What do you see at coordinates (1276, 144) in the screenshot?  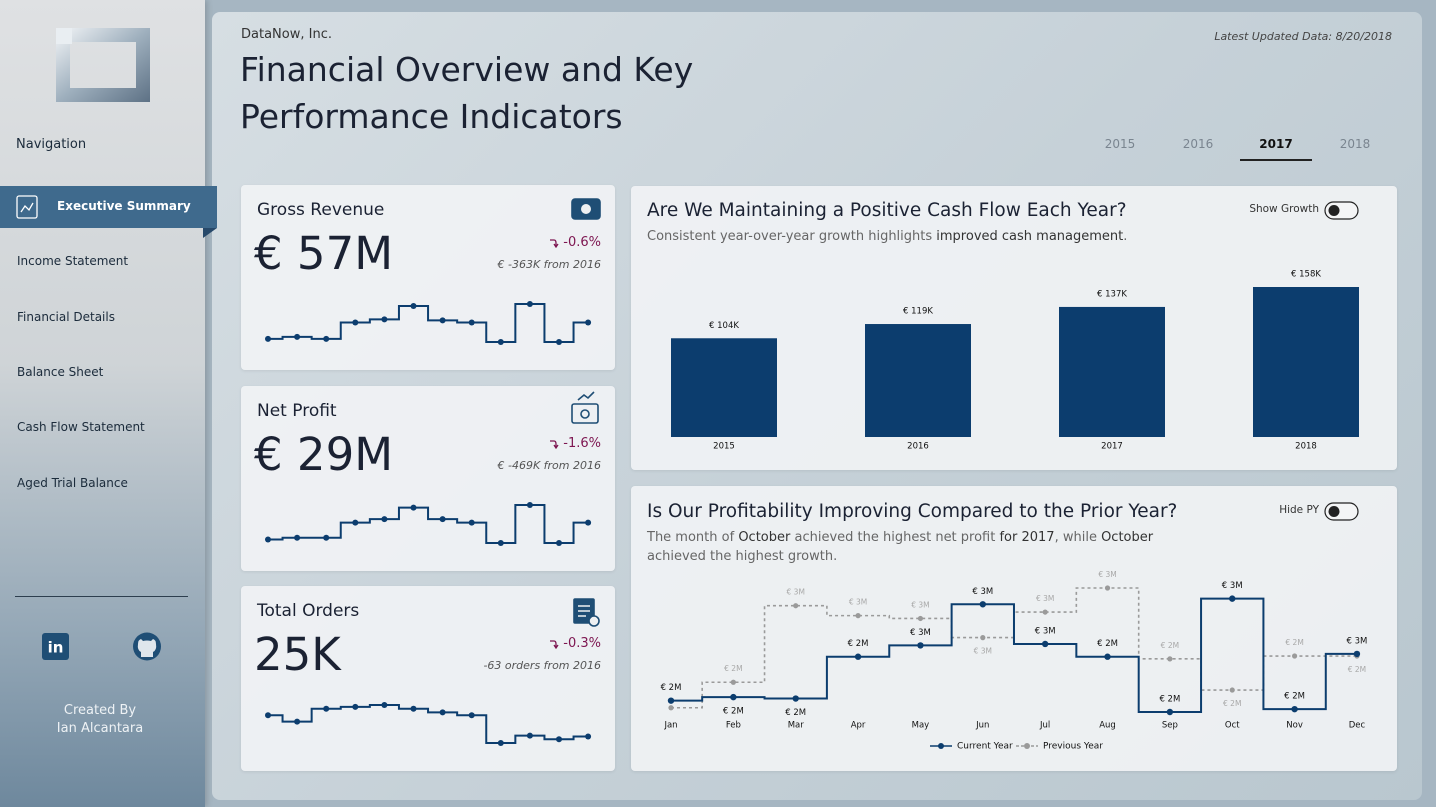 I see `year-button: 2017` at bounding box center [1276, 144].